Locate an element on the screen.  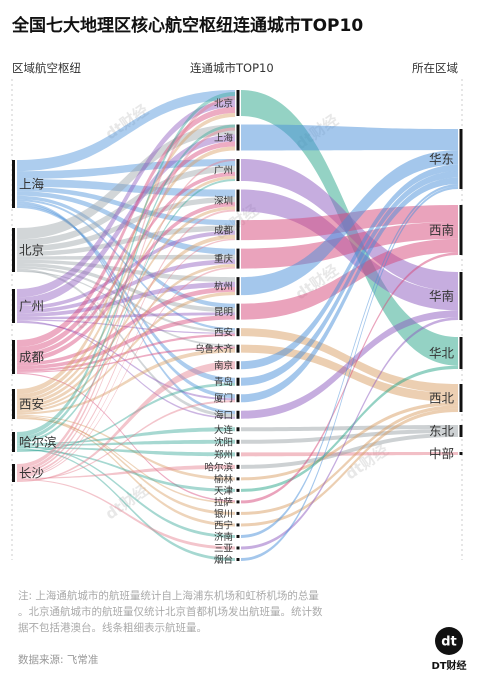
flow-广州-海口 is located at coordinates (126, 369).